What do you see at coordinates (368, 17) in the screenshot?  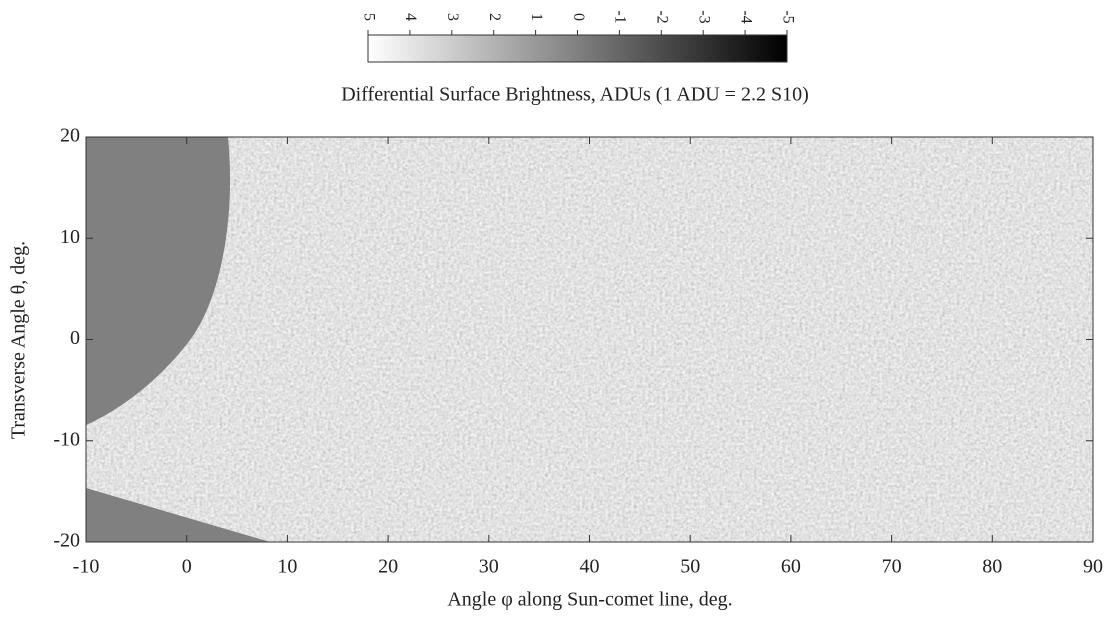 I see `colorbar-tick-label: 5` at bounding box center [368, 17].